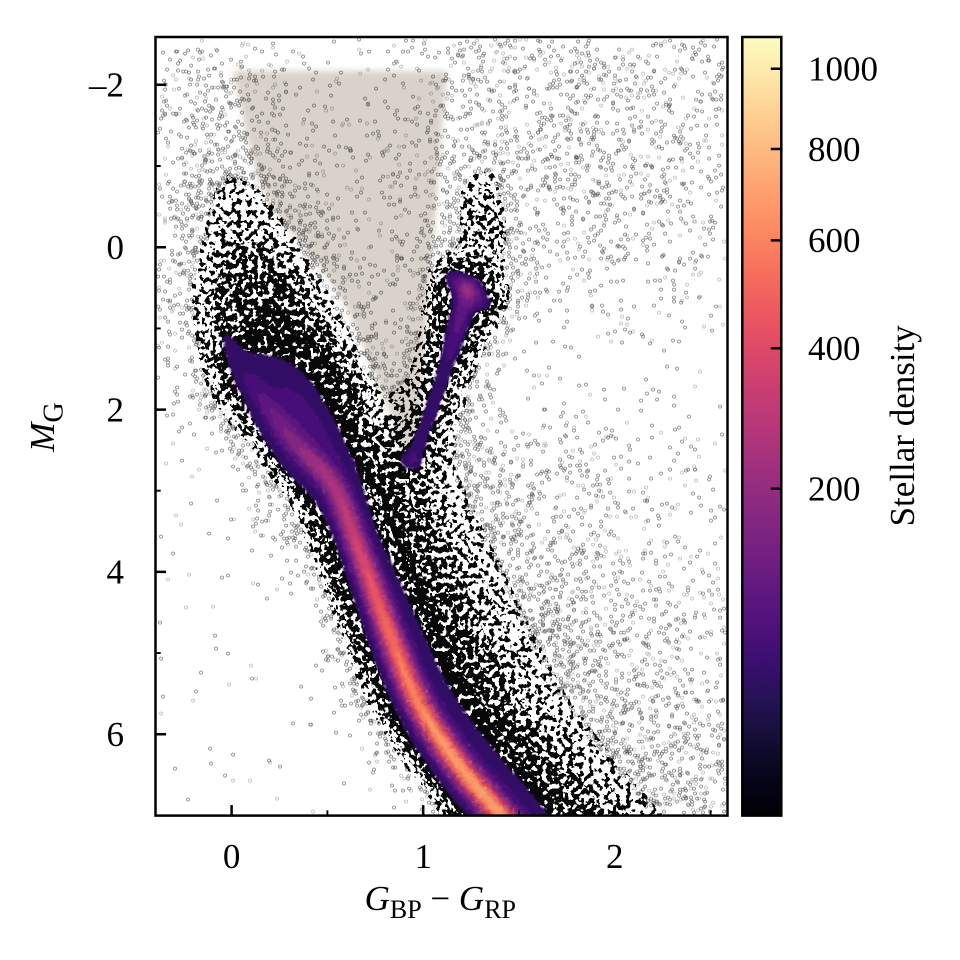 The width and height of the screenshot is (960, 960). I want to click on svg-text: 6, so click(116, 734).